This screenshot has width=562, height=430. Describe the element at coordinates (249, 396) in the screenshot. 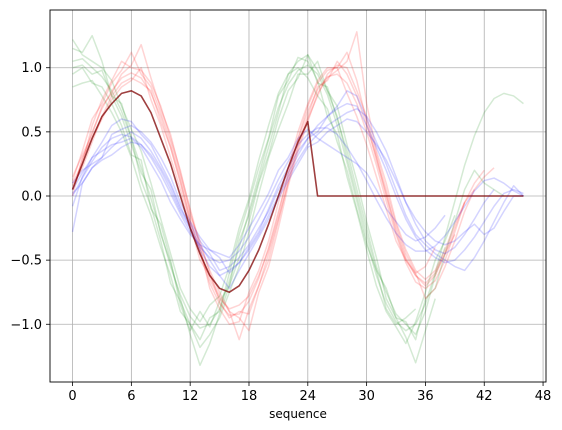

I see `x-tick-label-3: 18` at that location.